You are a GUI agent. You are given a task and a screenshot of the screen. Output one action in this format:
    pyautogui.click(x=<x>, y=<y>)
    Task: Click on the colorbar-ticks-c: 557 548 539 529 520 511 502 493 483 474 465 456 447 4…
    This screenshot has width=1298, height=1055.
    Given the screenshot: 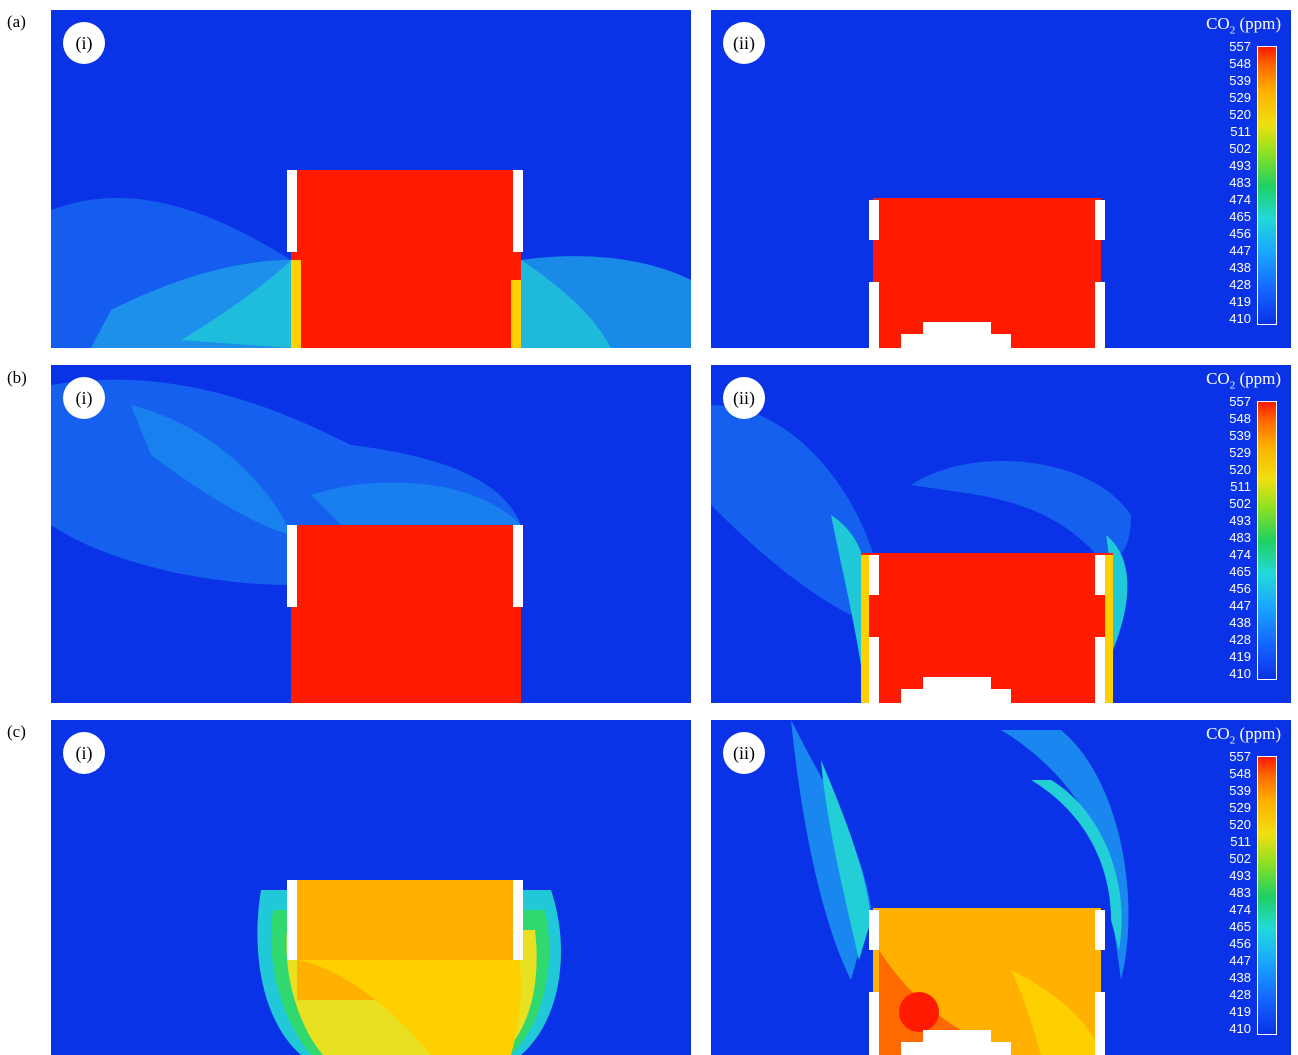 What is the action you would take?
    pyautogui.click(x=1221, y=893)
    